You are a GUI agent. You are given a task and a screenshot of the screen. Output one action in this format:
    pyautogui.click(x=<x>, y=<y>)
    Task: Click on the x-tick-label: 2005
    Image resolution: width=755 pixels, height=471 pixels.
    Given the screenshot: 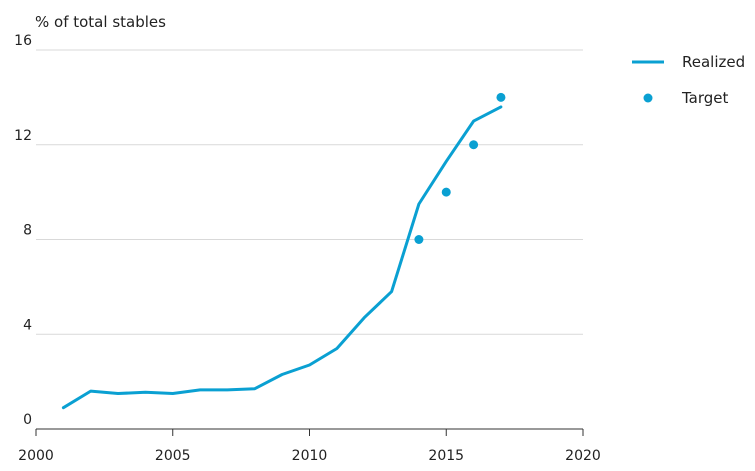 What is the action you would take?
    pyautogui.click(x=173, y=456)
    